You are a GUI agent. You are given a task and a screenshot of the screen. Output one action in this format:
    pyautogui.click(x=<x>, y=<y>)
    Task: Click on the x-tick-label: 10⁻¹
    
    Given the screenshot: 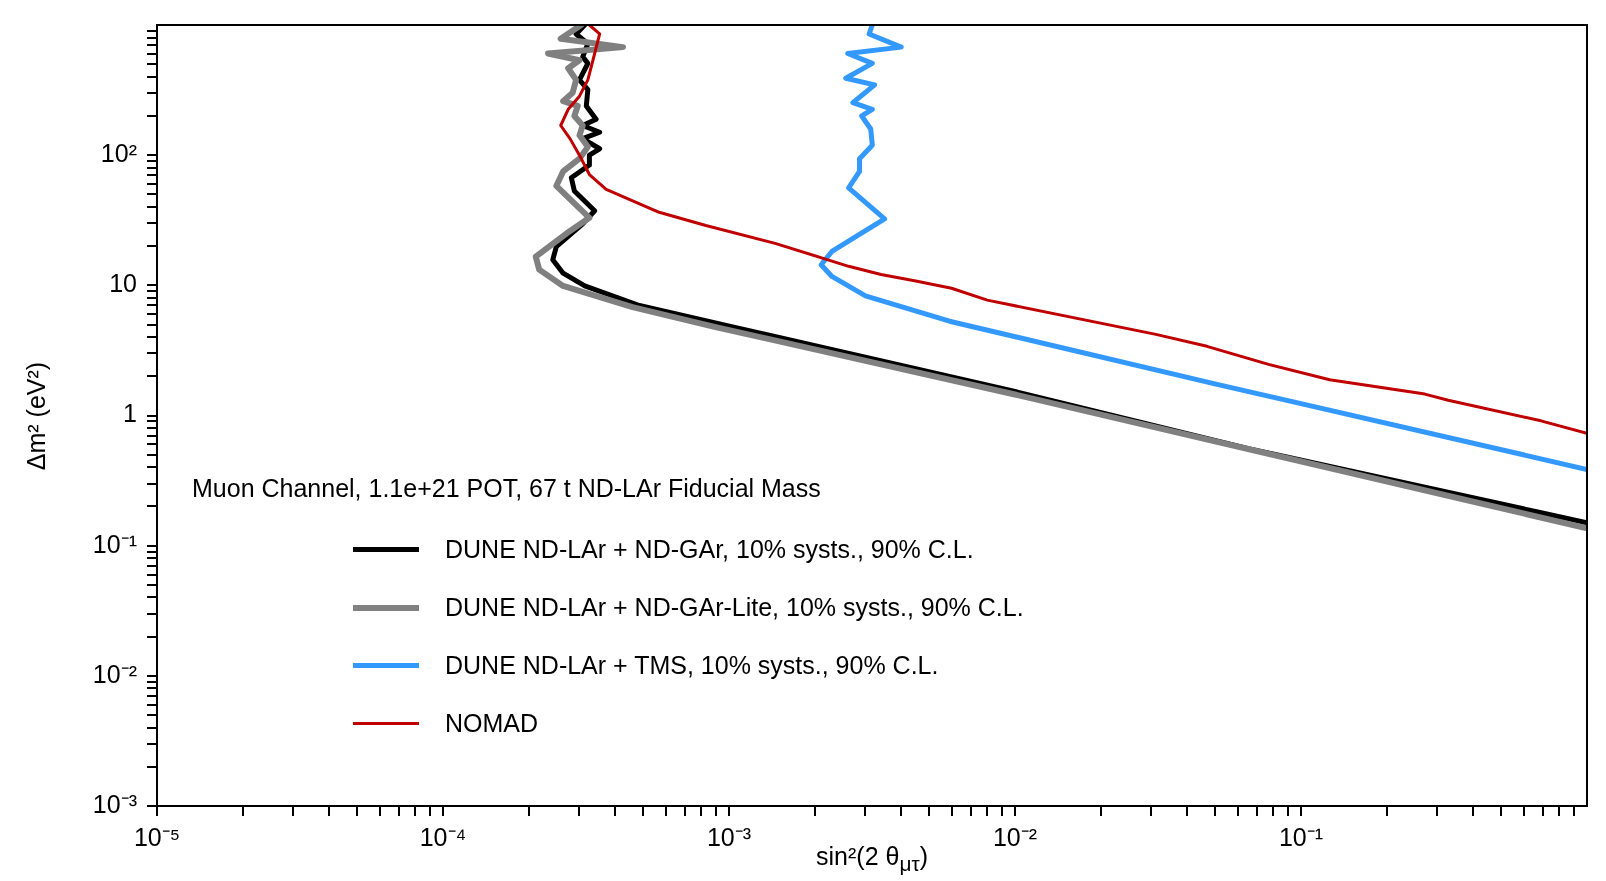 What is the action you would take?
    pyautogui.click(x=1301, y=836)
    